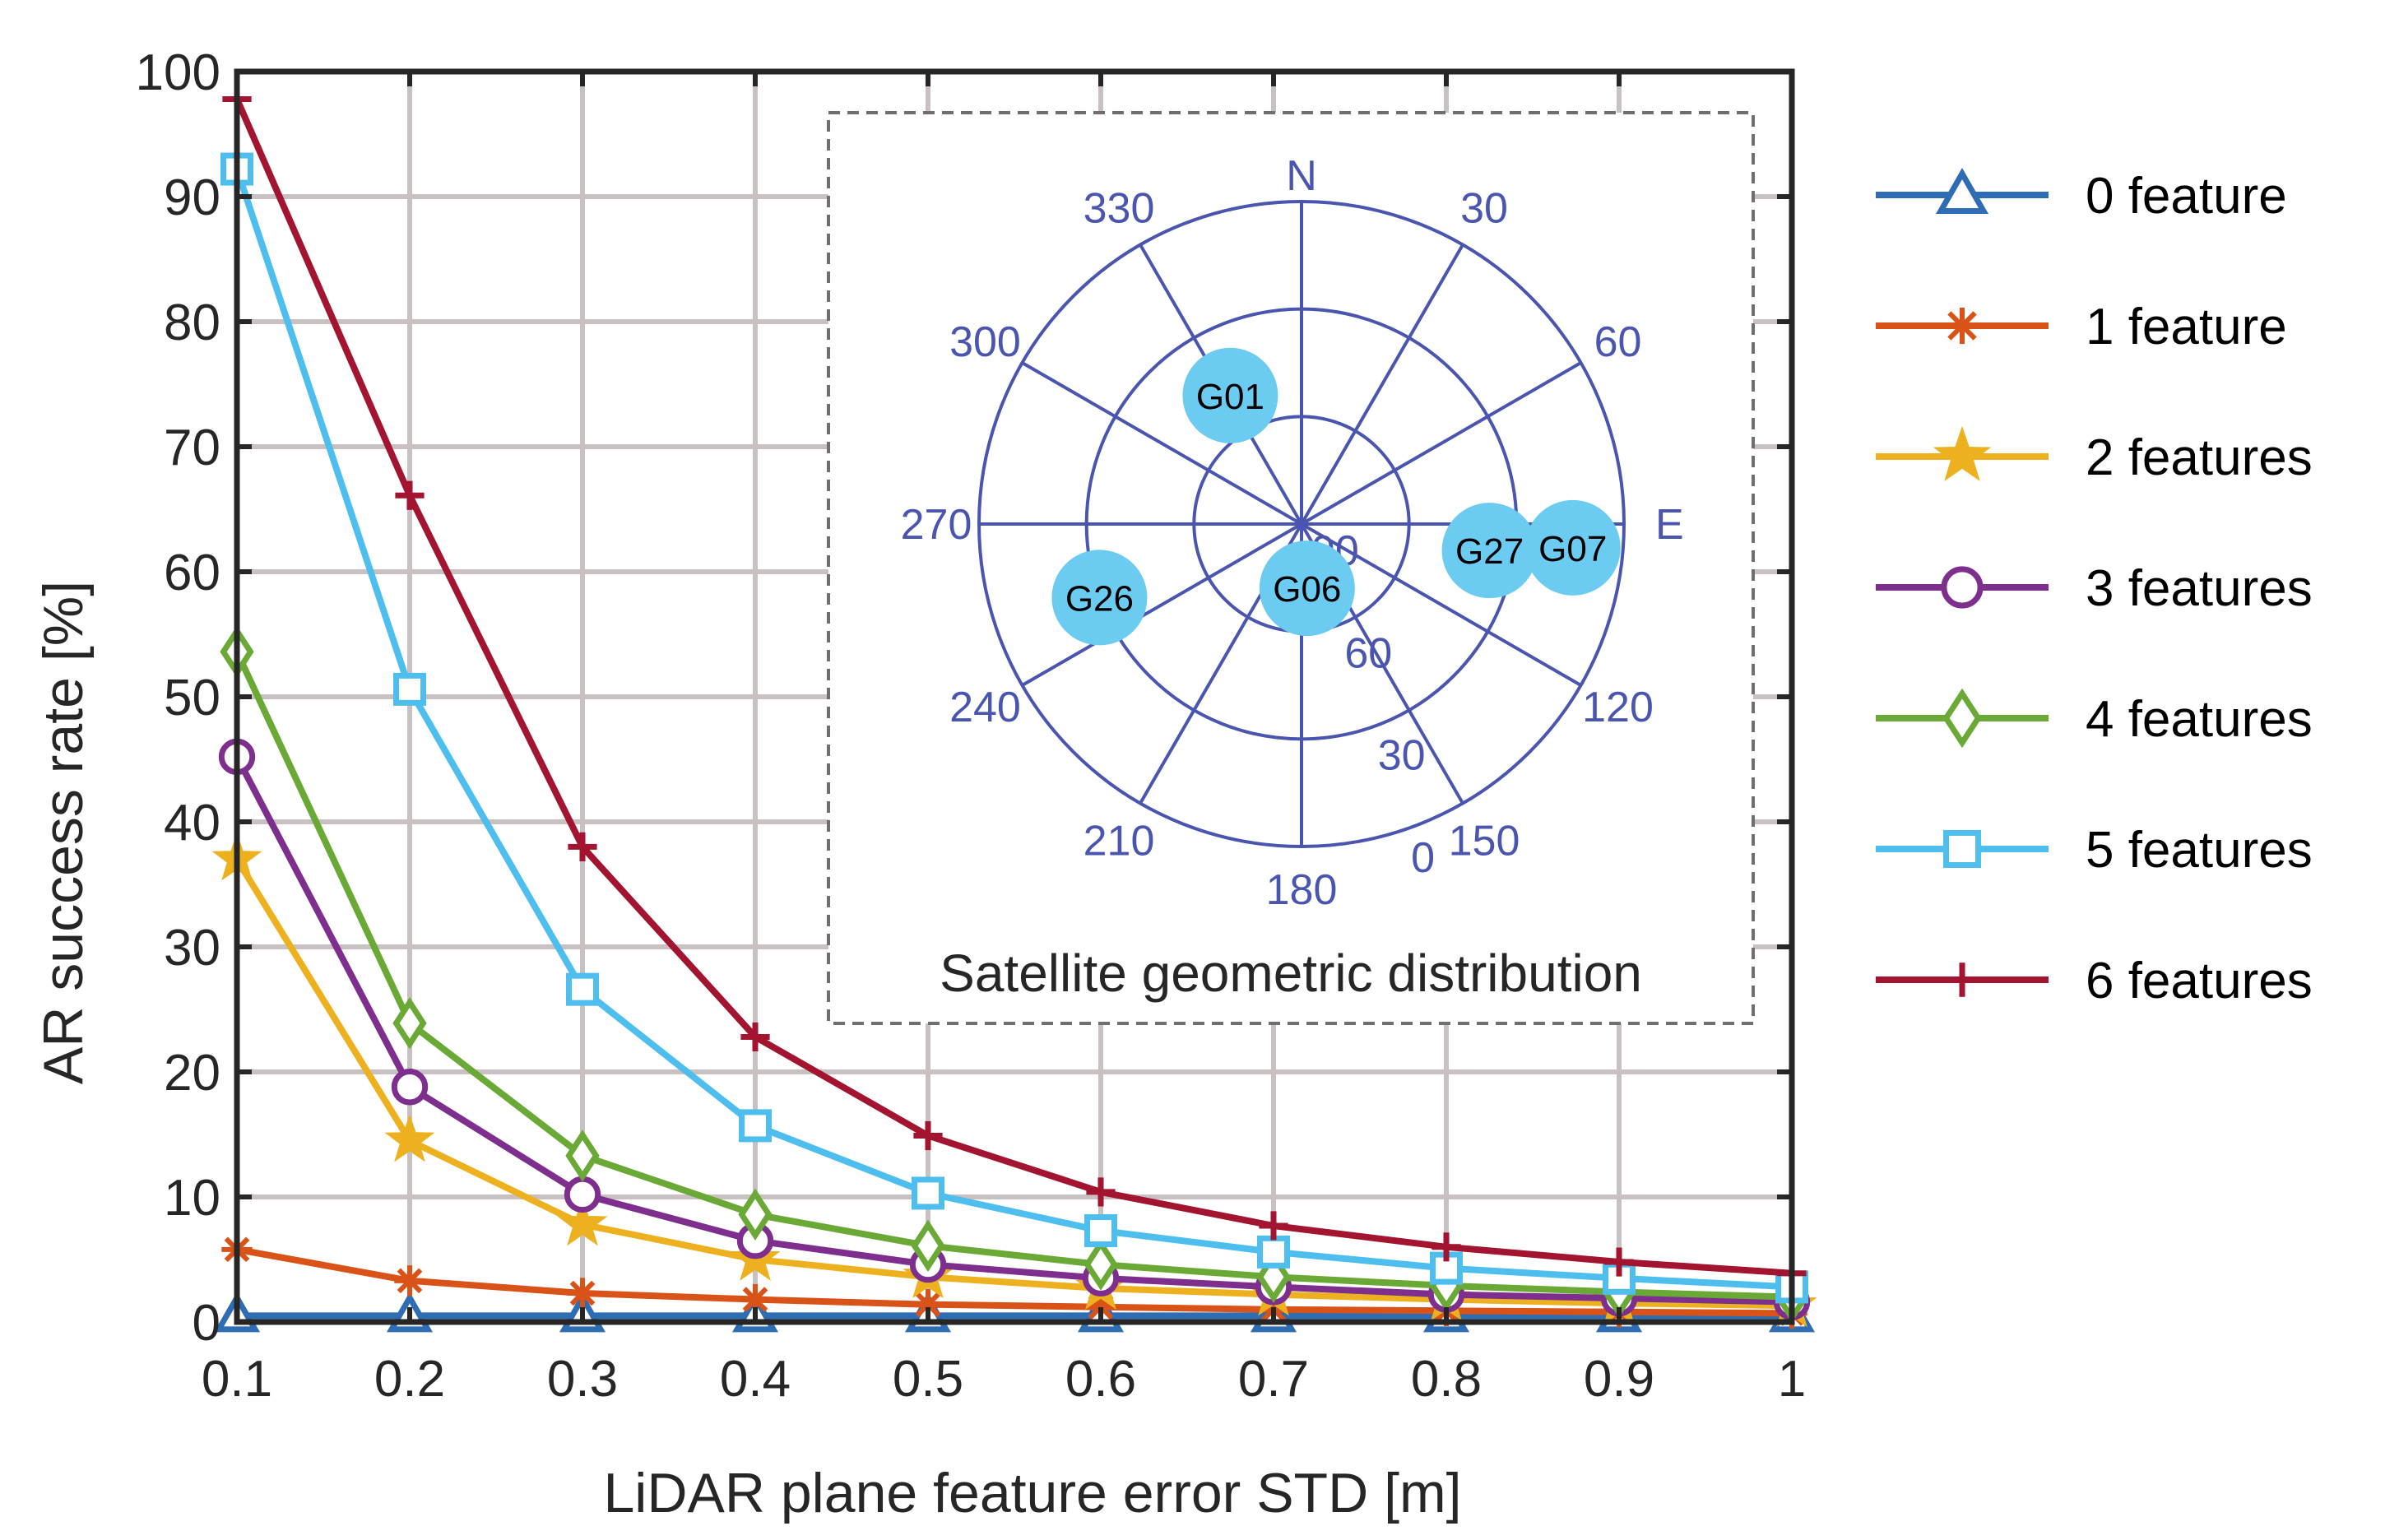 The width and height of the screenshot is (2399, 1540). Describe the element at coordinates (1302, 524) in the screenshot. I see `azimuth-spoke` at that location.